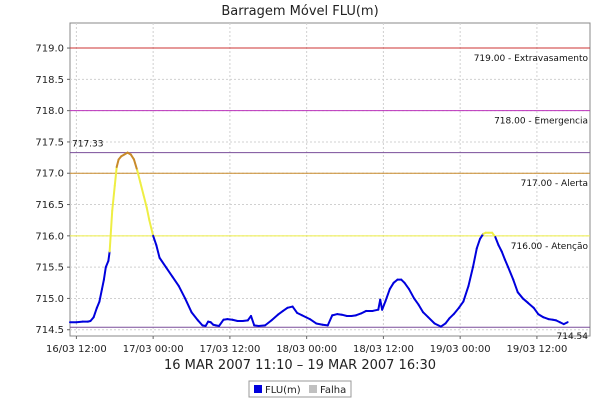 This screenshot has width=600, height=400. I want to click on chart-title: Barragem Móvel FLU(m), so click(299, 11).